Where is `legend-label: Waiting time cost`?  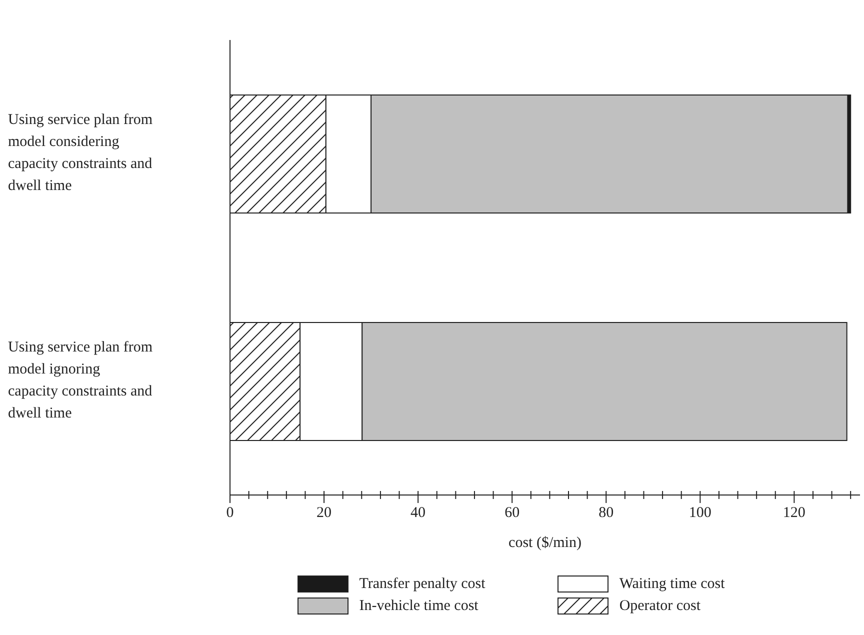
legend-label: Waiting time cost is located at coordinates (672, 584).